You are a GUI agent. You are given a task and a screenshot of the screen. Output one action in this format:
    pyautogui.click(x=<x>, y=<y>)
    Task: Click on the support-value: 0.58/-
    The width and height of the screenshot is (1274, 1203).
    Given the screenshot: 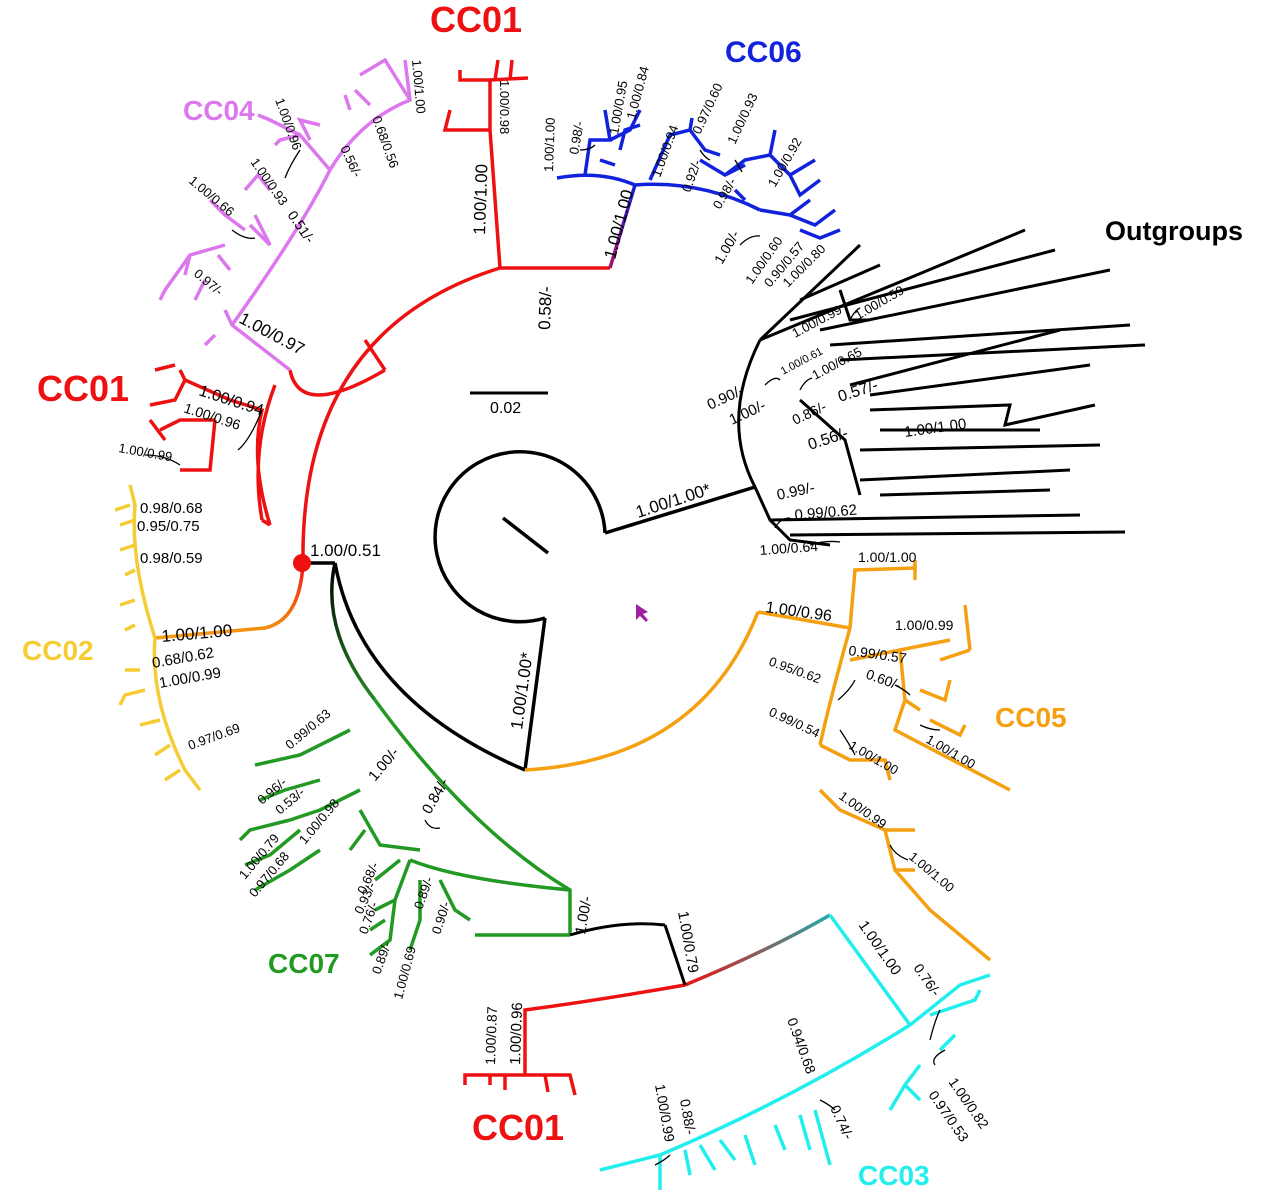 What is the action you would take?
    pyautogui.click(x=545, y=308)
    